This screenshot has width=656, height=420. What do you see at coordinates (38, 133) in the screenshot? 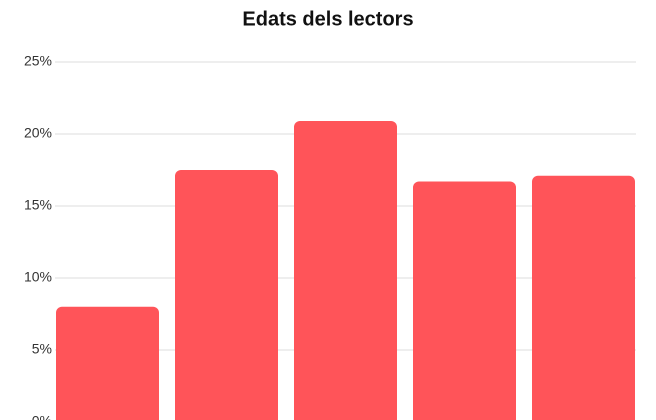
I see `y-tick-label: 20%` at bounding box center [38, 133].